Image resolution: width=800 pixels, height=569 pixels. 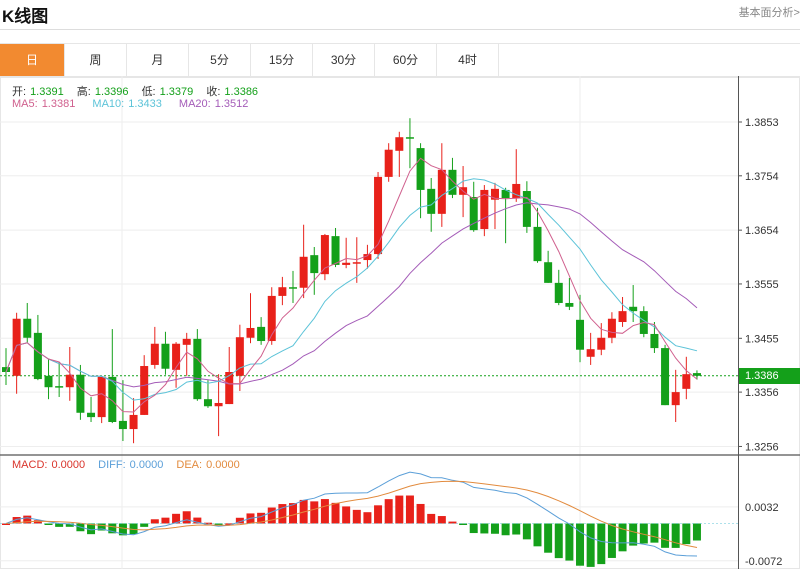 I want to click on tab-60min: 60分, so click(x=406, y=60).